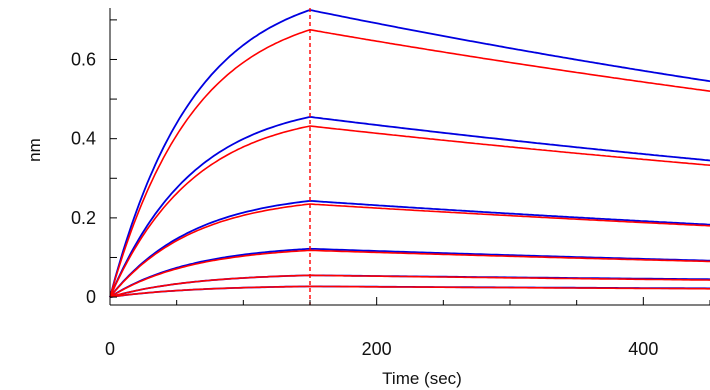 This screenshot has width=710, height=390. I want to click on y-tick-label: 0.6, so click(83, 59).